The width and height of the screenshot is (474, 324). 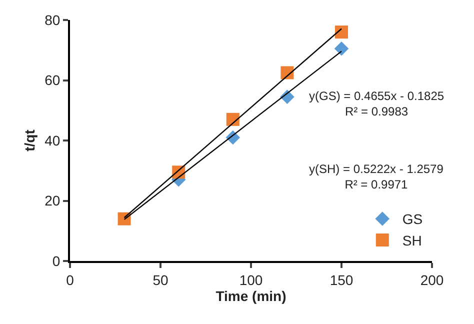 What do you see at coordinates (376, 177) in the screenshot?
I see `annotation: y(SH) = 0.5222x - 1.2579 R² = 0.9971` at bounding box center [376, 177].